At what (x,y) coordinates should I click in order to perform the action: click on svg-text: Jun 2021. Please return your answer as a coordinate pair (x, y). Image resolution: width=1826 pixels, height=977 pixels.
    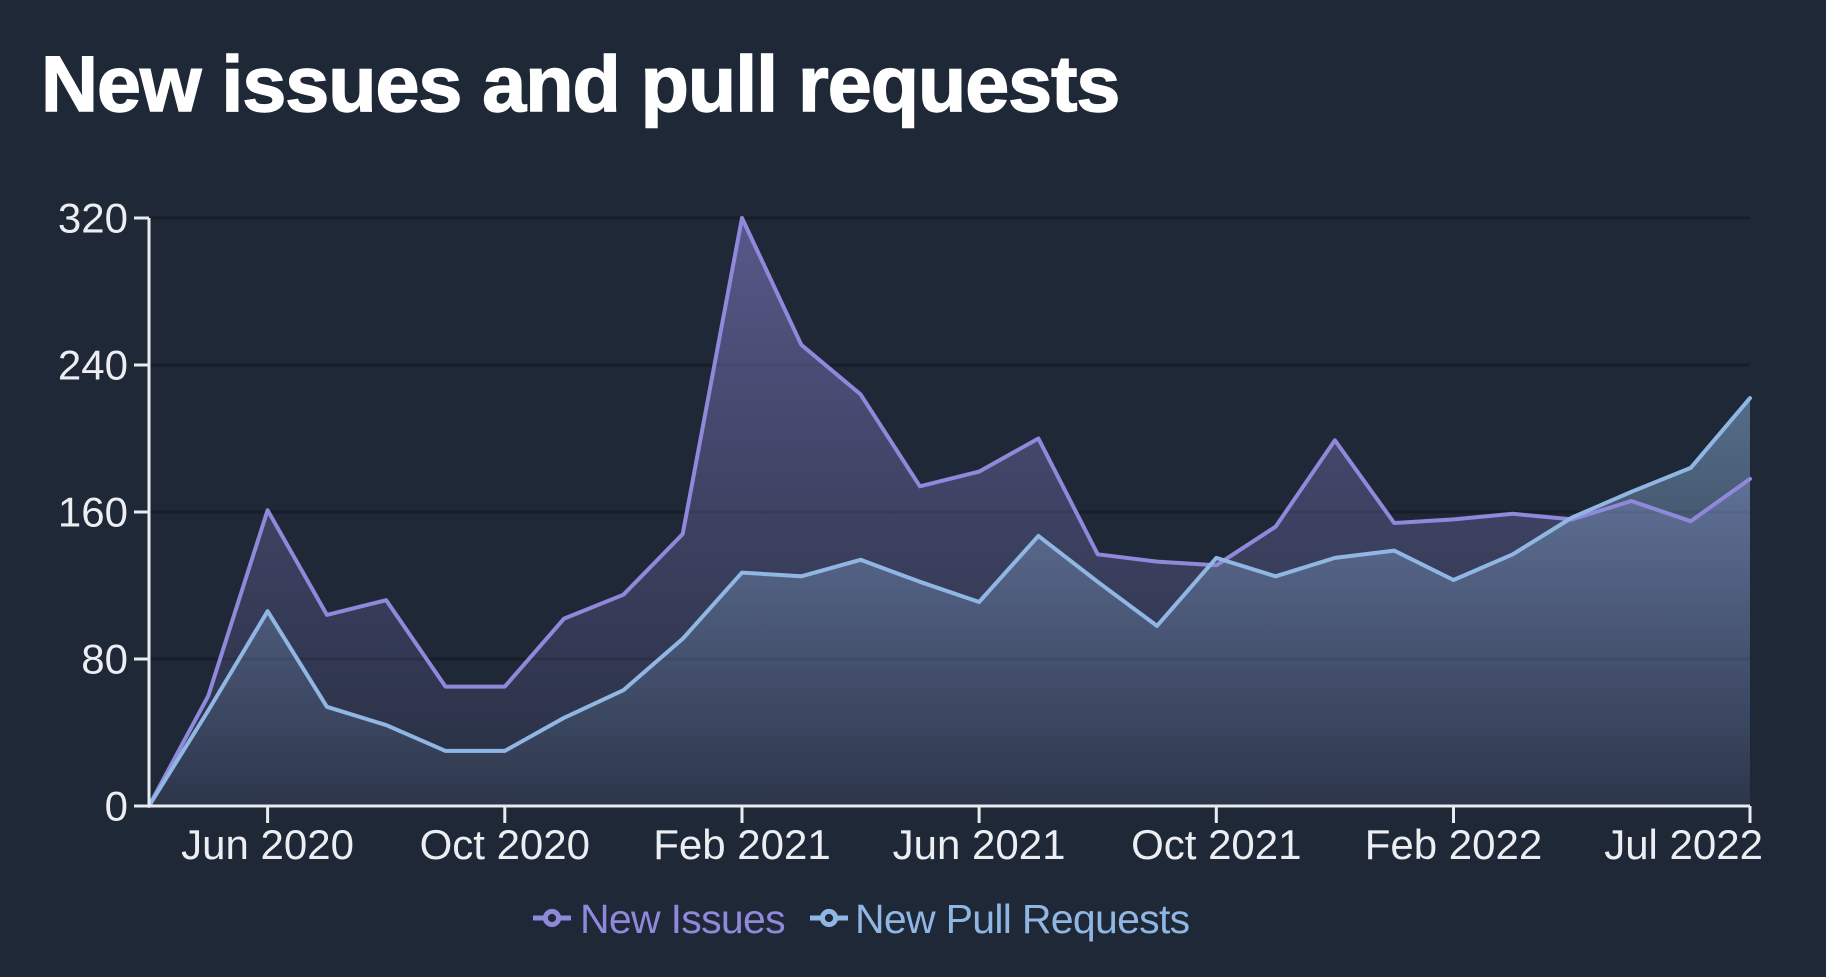
    Looking at the image, I should click on (979, 844).